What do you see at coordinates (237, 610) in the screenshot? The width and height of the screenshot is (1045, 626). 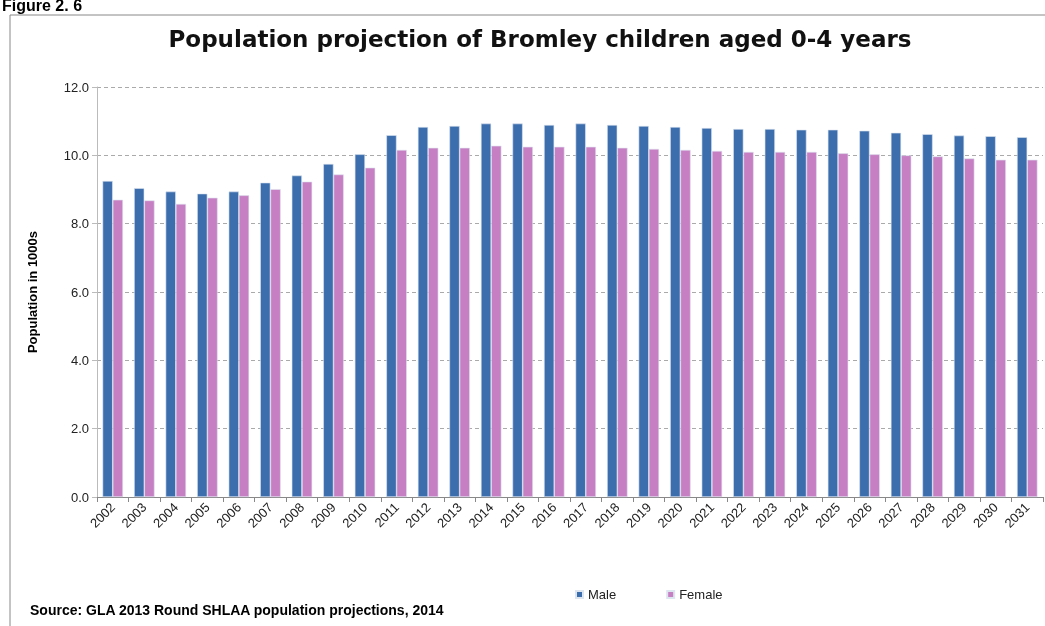 I see `source-note: Source: GLA 2013 Round SHLAA population projections, 2014` at bounding box center [237, 610].